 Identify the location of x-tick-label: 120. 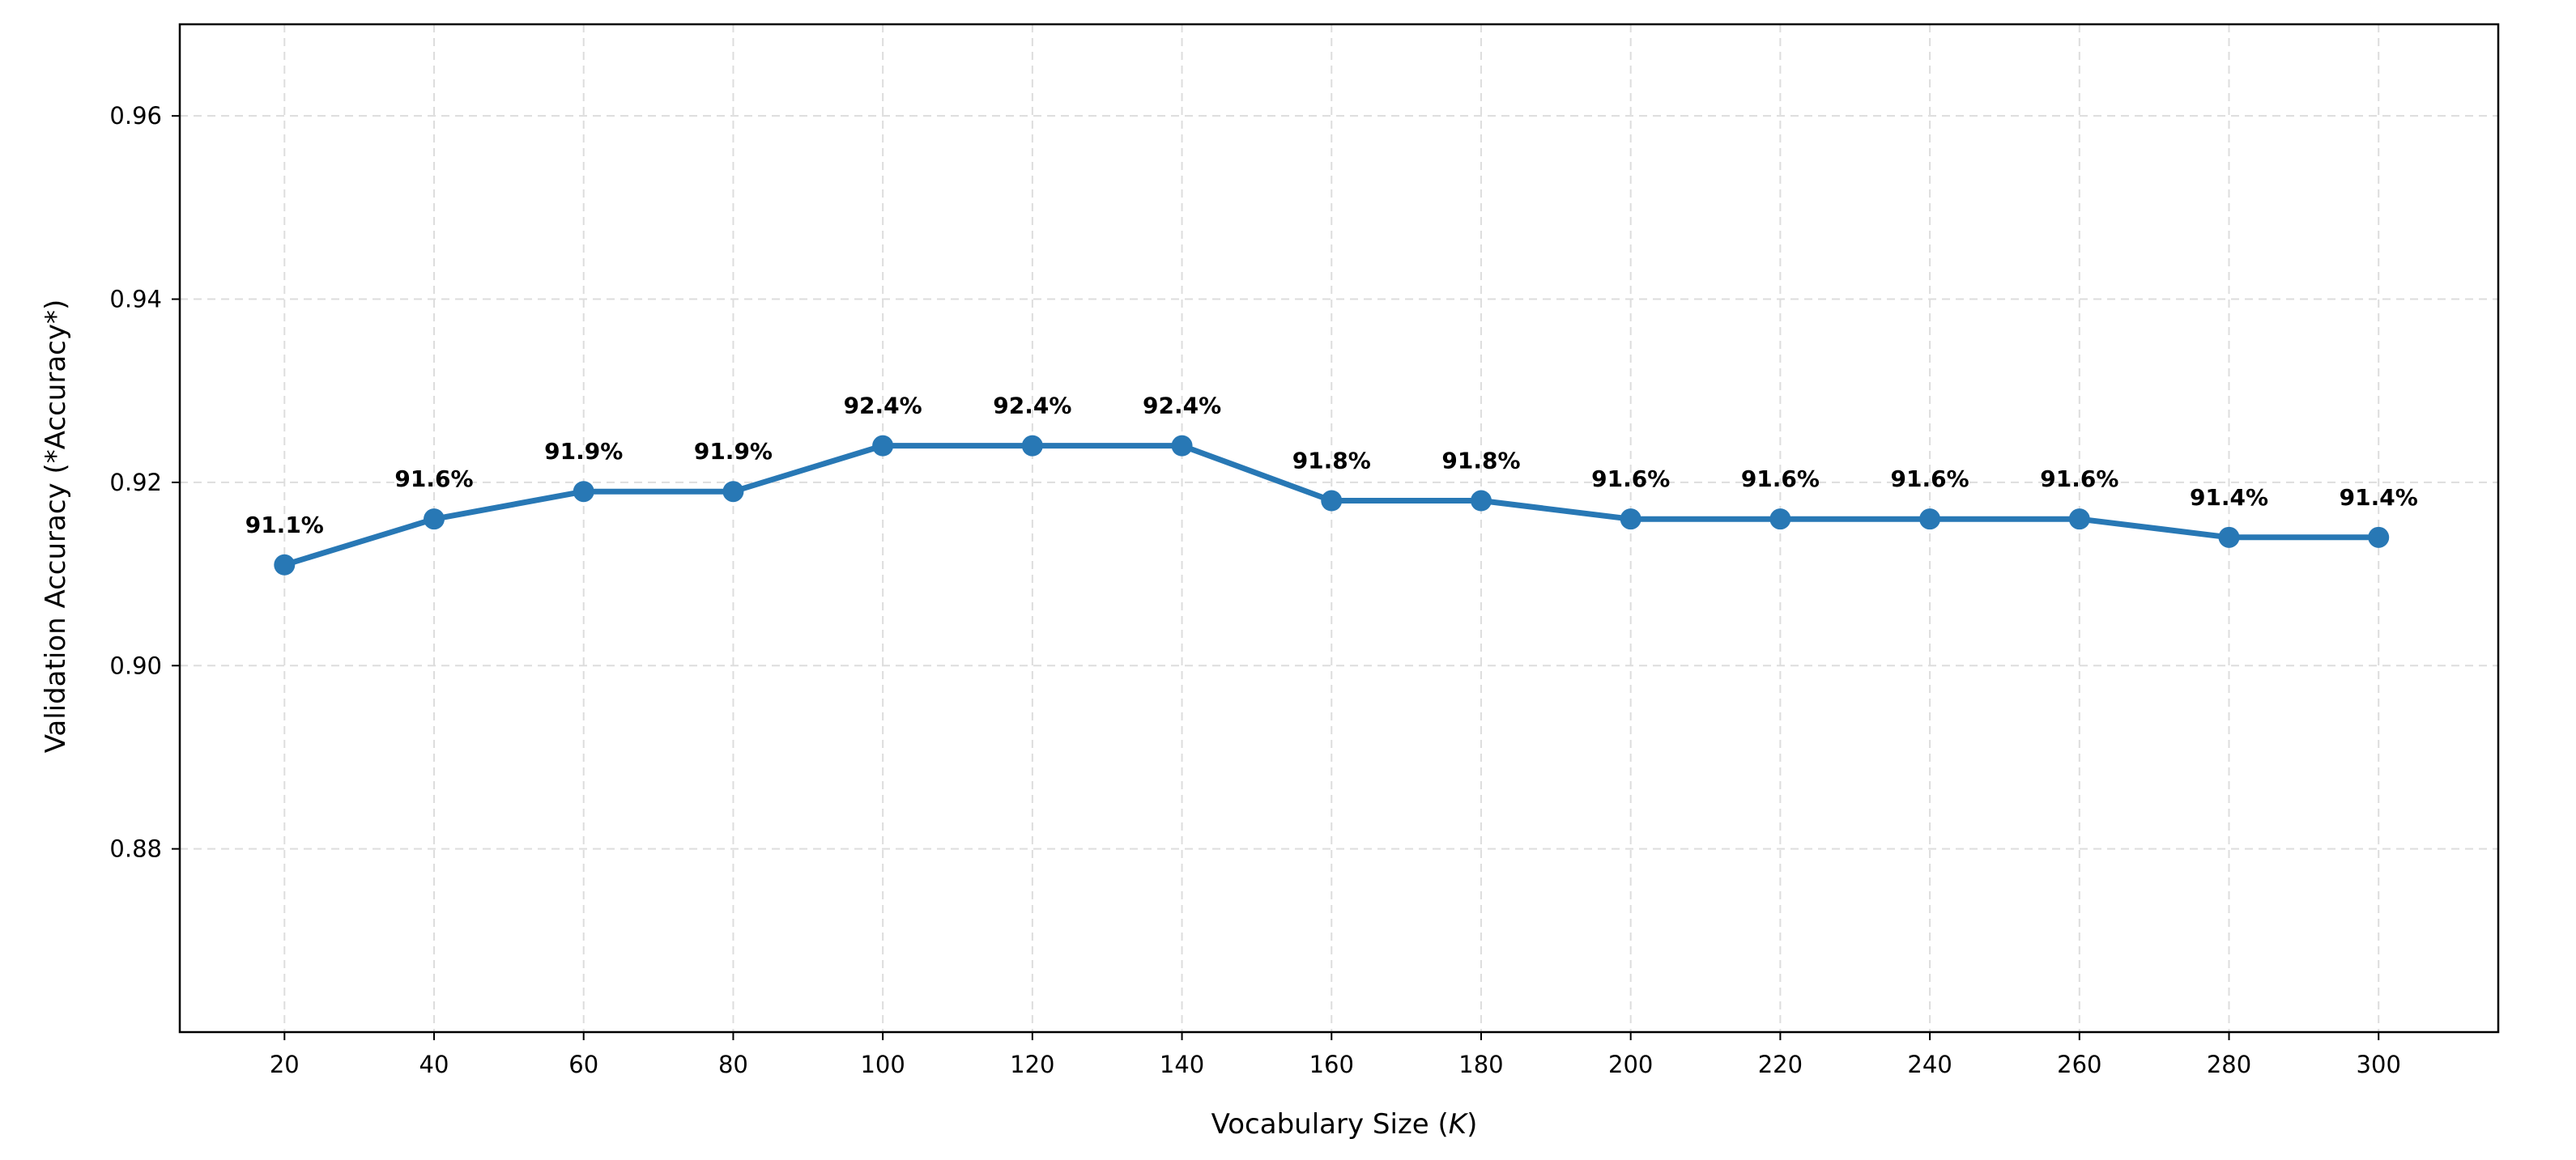
(1032, 1065).